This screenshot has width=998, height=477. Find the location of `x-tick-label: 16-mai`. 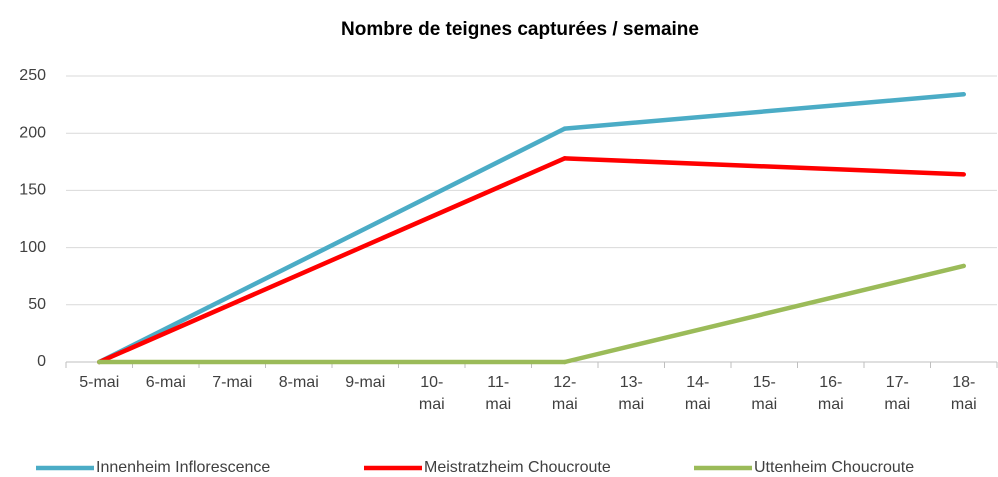

x-tick-label: 16-mai is located at coordinates (831, 393).